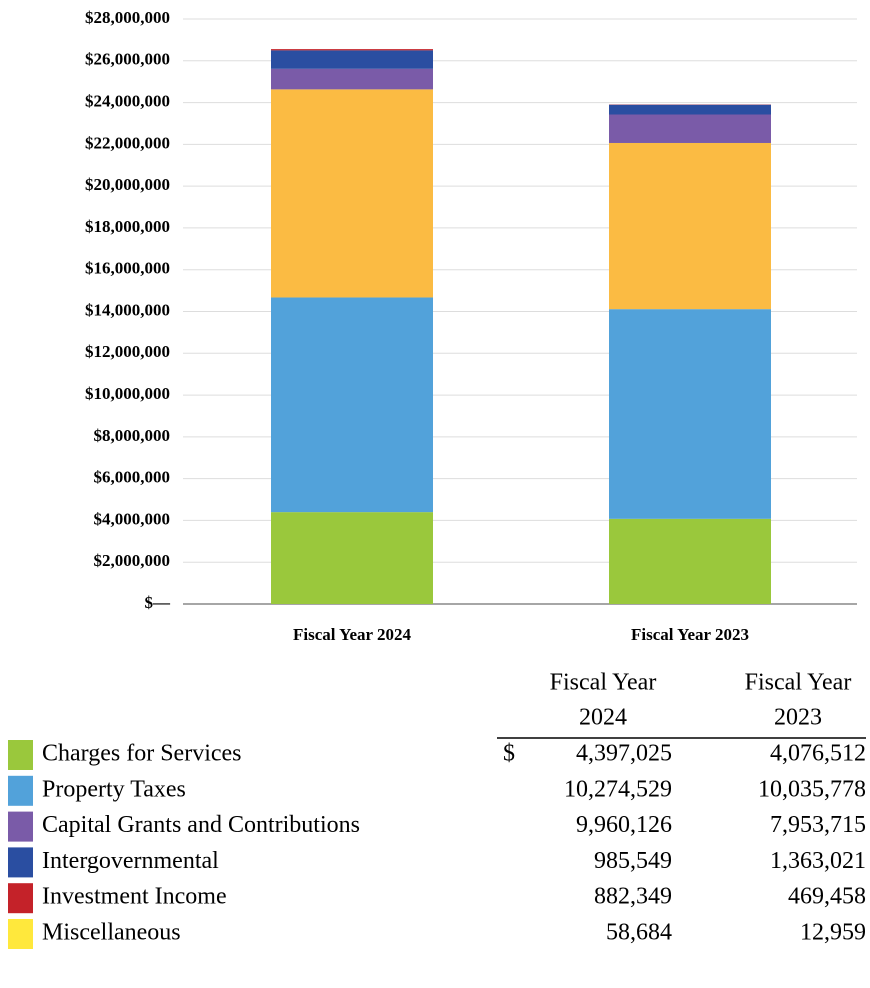 The image size is (870, 988). What do you see at coordinates (201, 825) in the screenshot?
I see `legend-label: Capital Grants and Contributions` at bounding box center [201, 825].